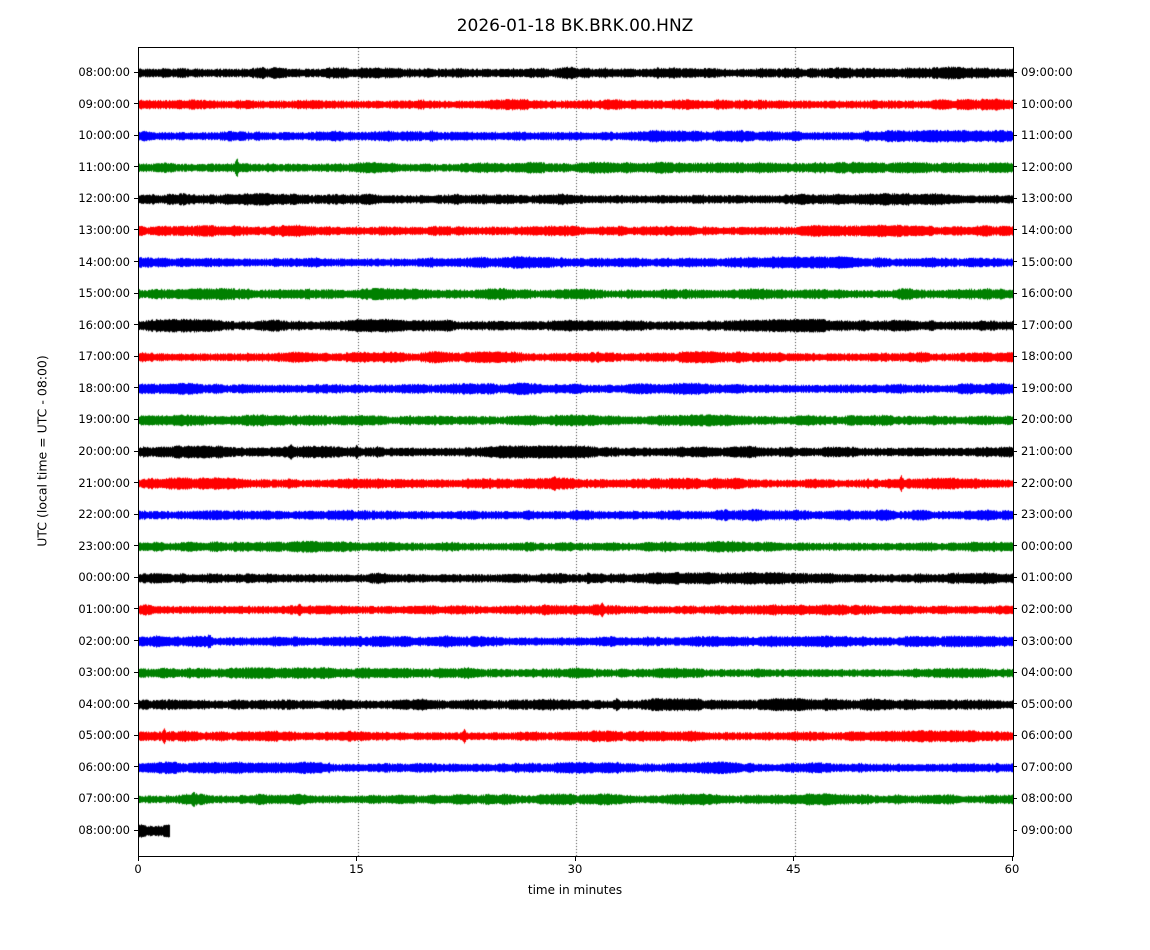  What do you see at coordinates (1047, 451) in the screenshot?
I see `y-axis-label-right: 21:00:00` at bounding box center [1047, 451].